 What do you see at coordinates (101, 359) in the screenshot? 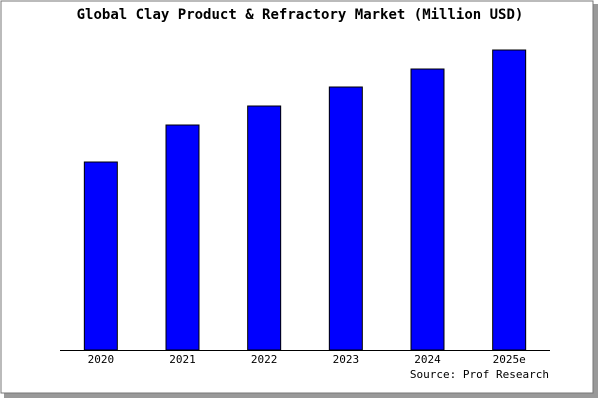
I see `x-tick-label: 2020` at bounding box center [101, 359].